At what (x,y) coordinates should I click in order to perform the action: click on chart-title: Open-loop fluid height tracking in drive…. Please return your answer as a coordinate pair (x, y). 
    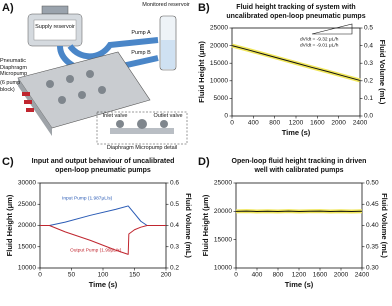
    Looking at the image, I should click on (299, 166).